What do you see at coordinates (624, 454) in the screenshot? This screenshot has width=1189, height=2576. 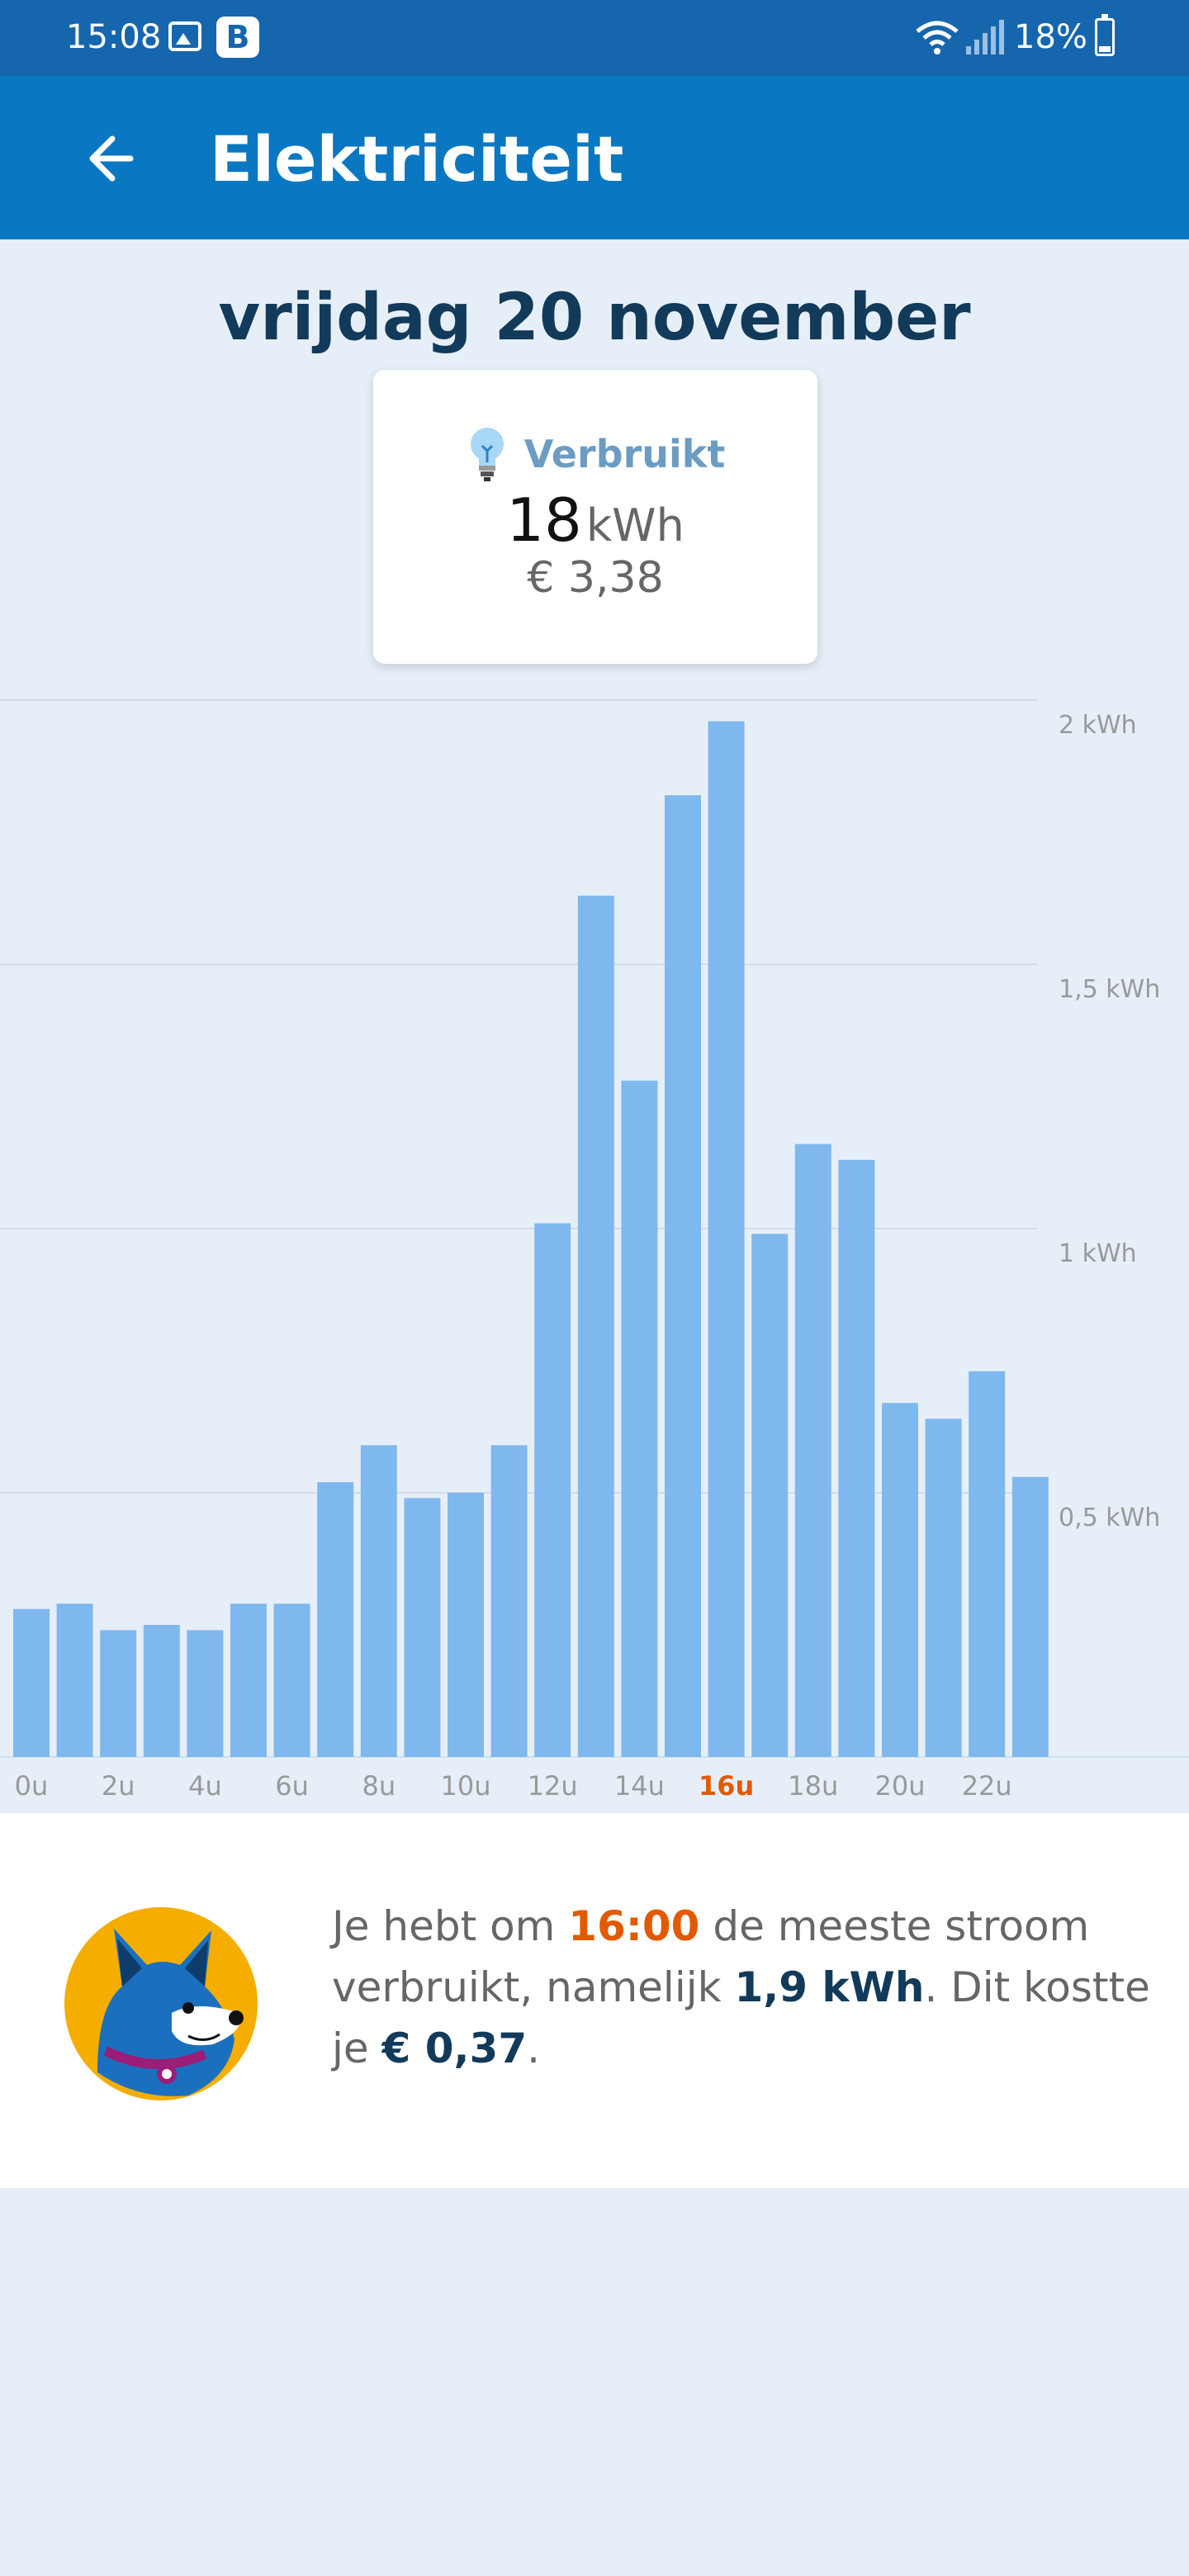 I see `summary-label: Verbruikt` at bounding box center [624, 454].